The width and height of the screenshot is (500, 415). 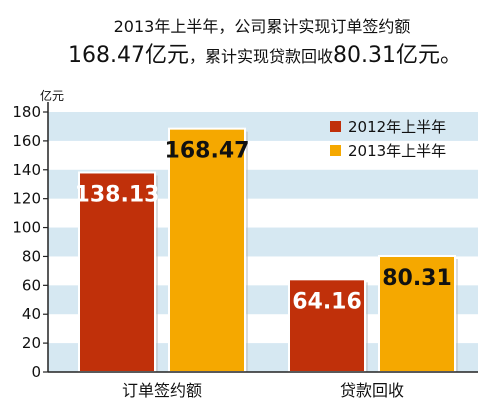 What do you see at coordinates (36, 372) in the screenshot?
I see `y-tick-label: 0` at bounding box center [36, 372].